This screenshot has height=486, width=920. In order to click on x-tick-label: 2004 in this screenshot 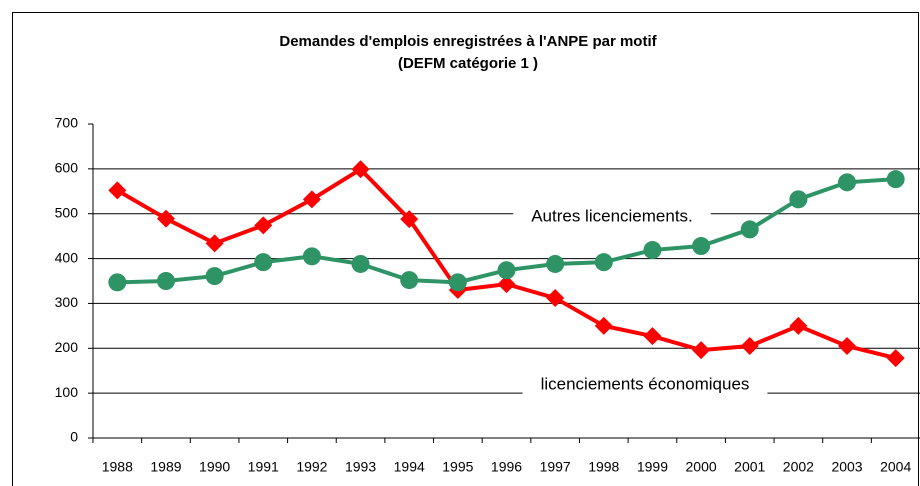, I will do `click(895, 467)`.